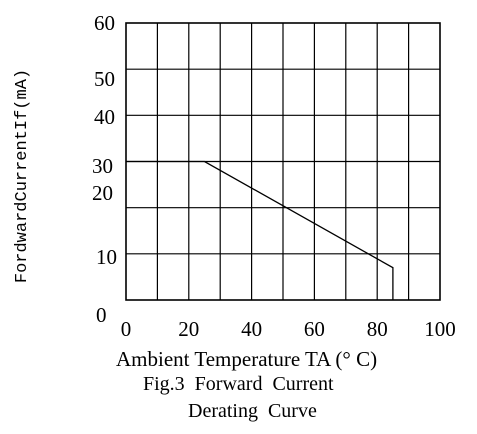 This screenshot has height=434, width=477. What do you see at coordinates (102, 166) in the screenshot?
I see `y-tick-label: 30` at bounding box center [102, 166].